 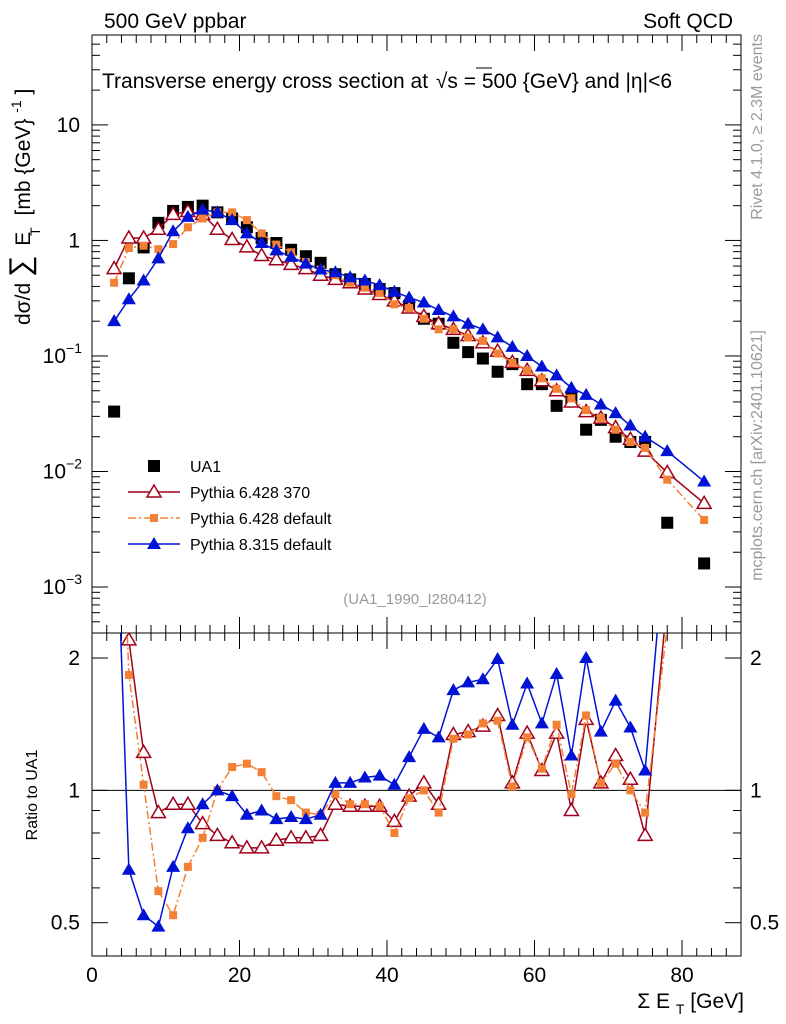 What do you see at coordinates (23, 304) in the screenshot?
I see `ylabel-main: dσ/d` at bounding box center [23, 304].